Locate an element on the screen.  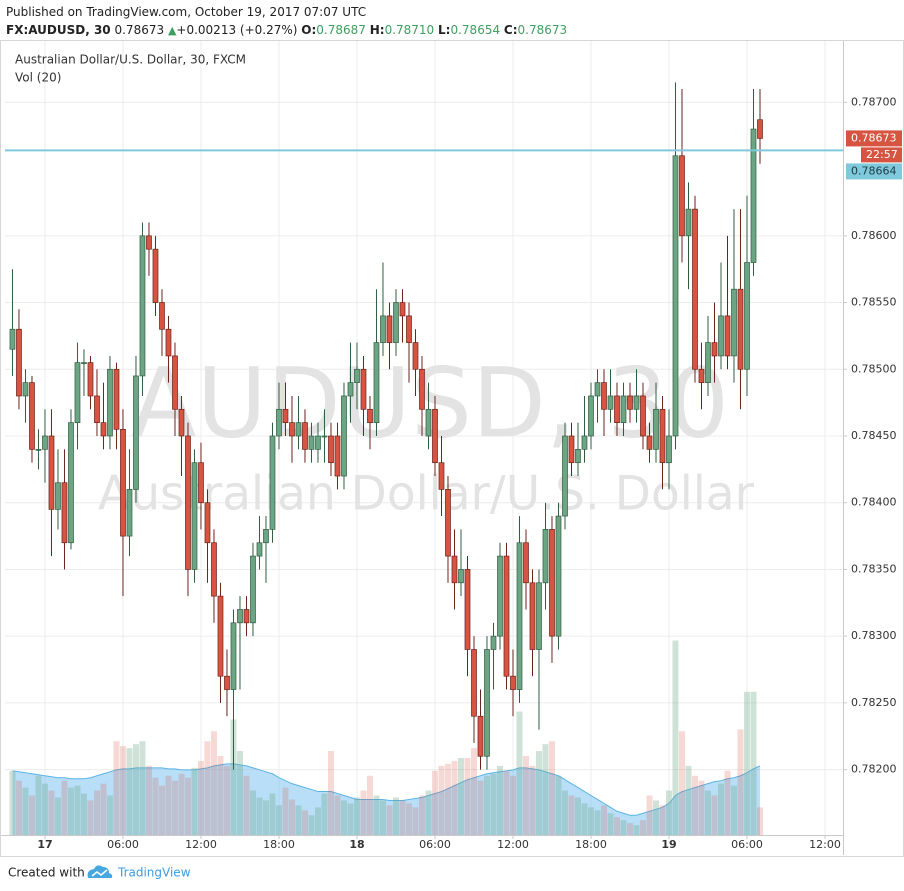
brand-icon is located at coordinates (100, 871).